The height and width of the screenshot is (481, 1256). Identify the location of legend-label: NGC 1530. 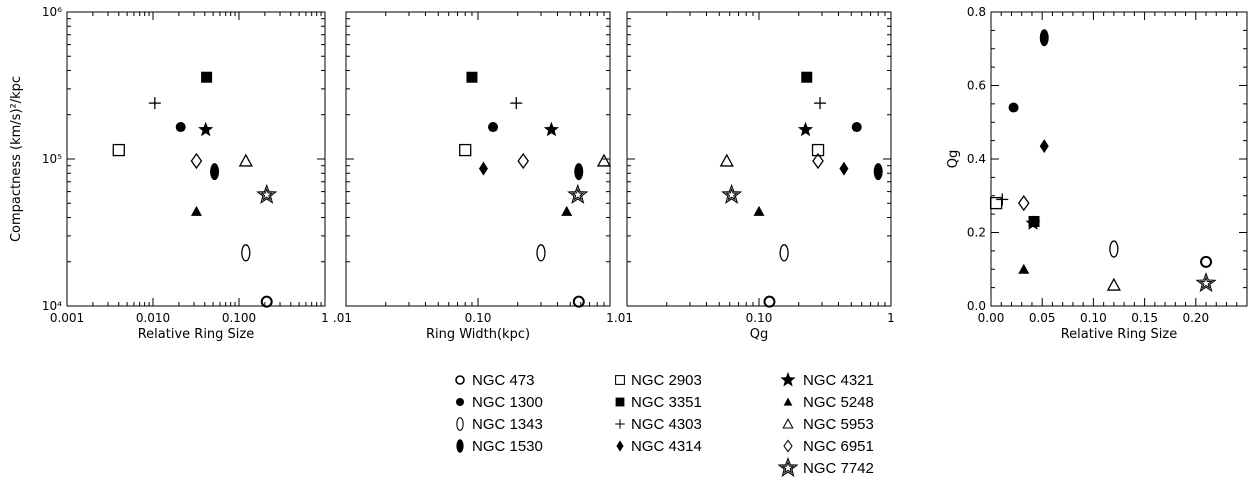
(507, 446).